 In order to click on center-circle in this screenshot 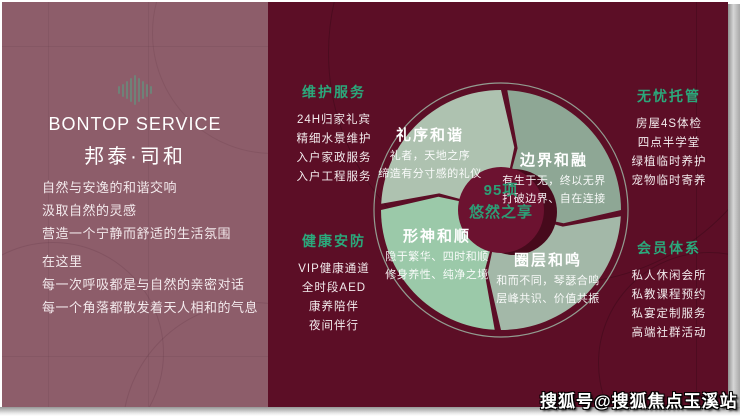, I will do `click(501, 210)`.